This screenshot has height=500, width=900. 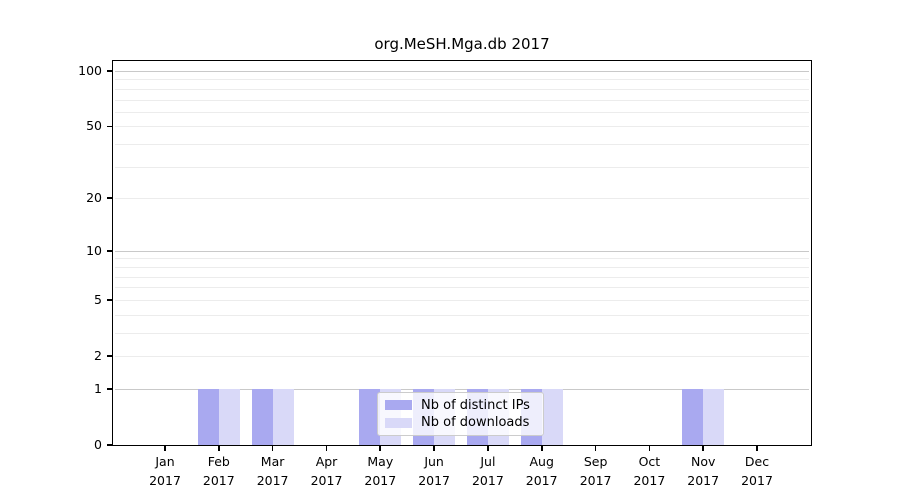 What do you see at coordinates (475, 405) in the screenshot?
I see `legend-label-distinct-ips: Nb of distinct IPs` at bounding box center [475, 405].